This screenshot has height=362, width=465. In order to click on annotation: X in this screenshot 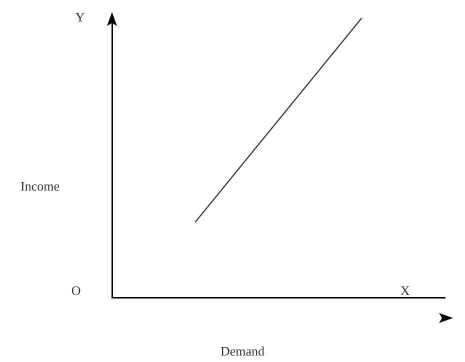, I will do `click(405, 290)`.